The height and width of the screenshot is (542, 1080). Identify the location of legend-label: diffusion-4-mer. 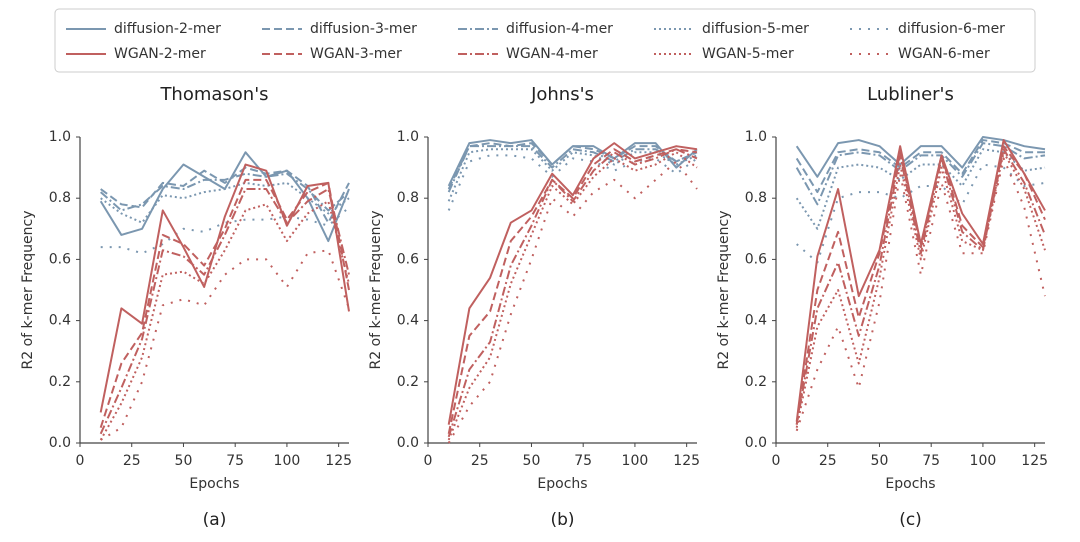
(559, 29).